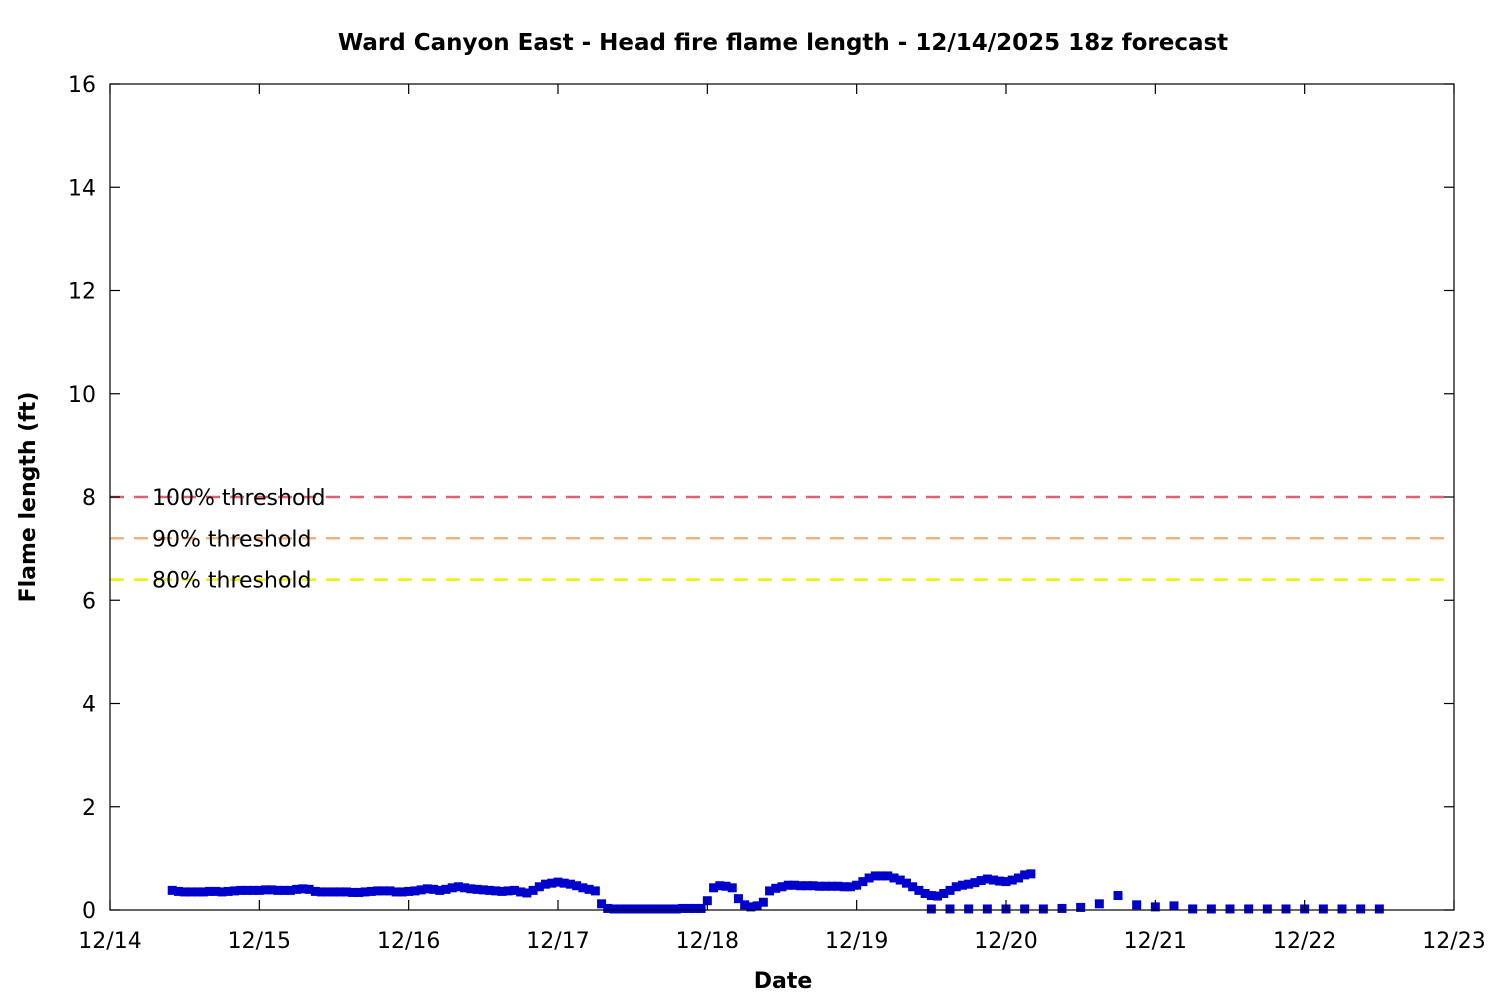 This screenshot has height=1000, width=1500. What do you see at coordinates (1304, 941) in the screenshot?
I see `x-tick-label: 12/22` at bounding box center [1304, 941].